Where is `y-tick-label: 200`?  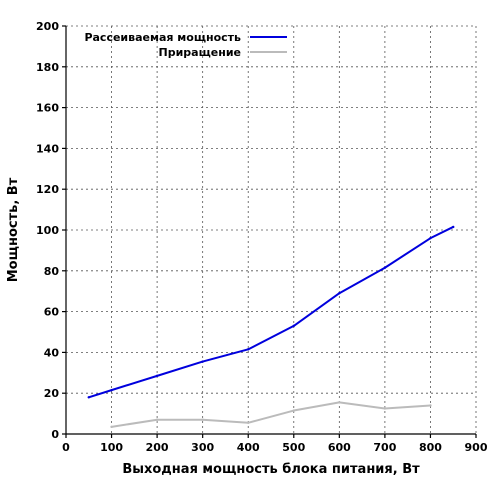 y-tick-label: 200 is located at coordinates (47, 26).